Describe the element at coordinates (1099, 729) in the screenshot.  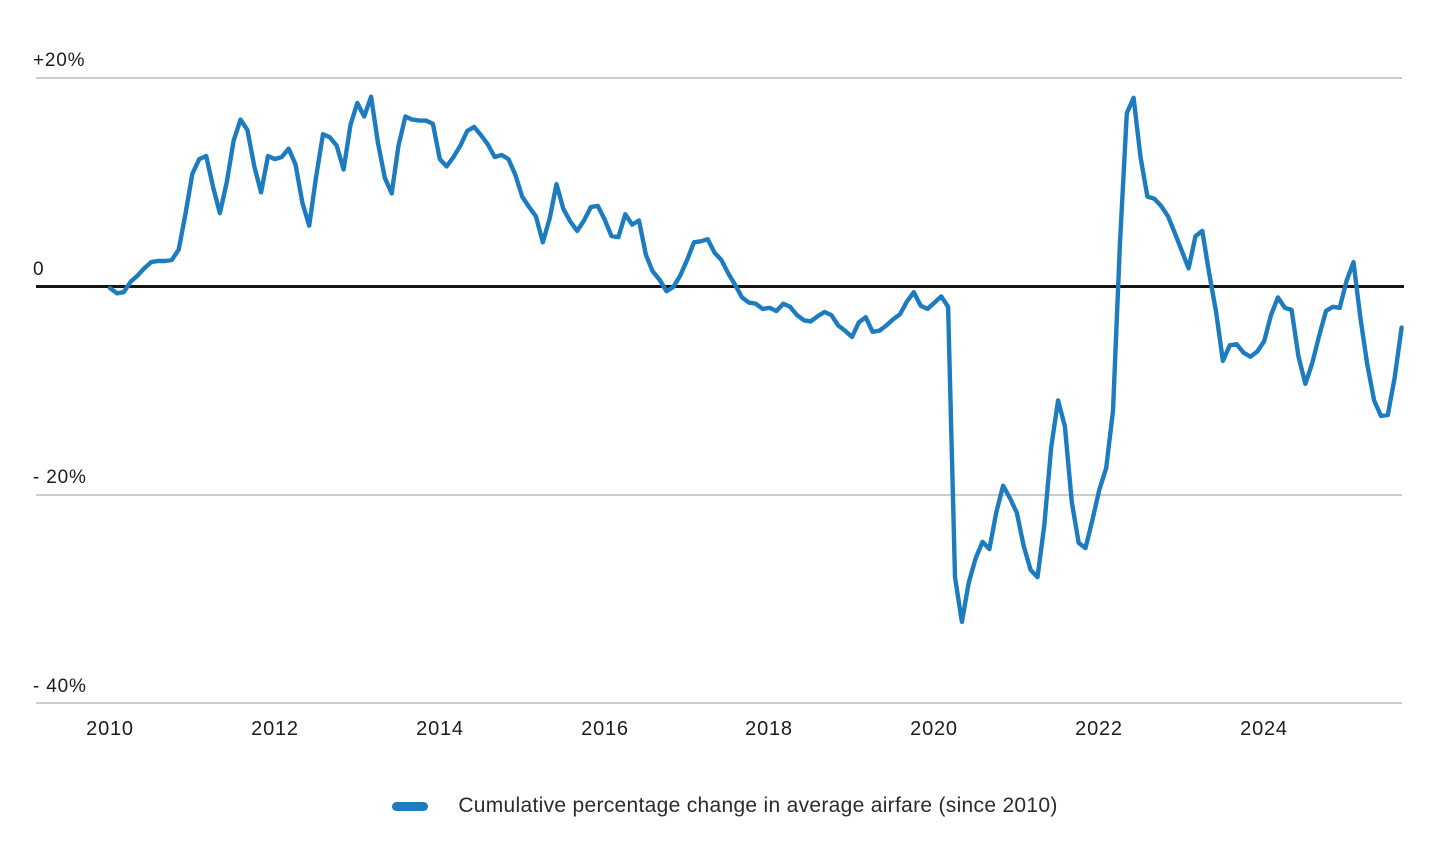
I see `x-axis-label-2022: 2022` at that location.